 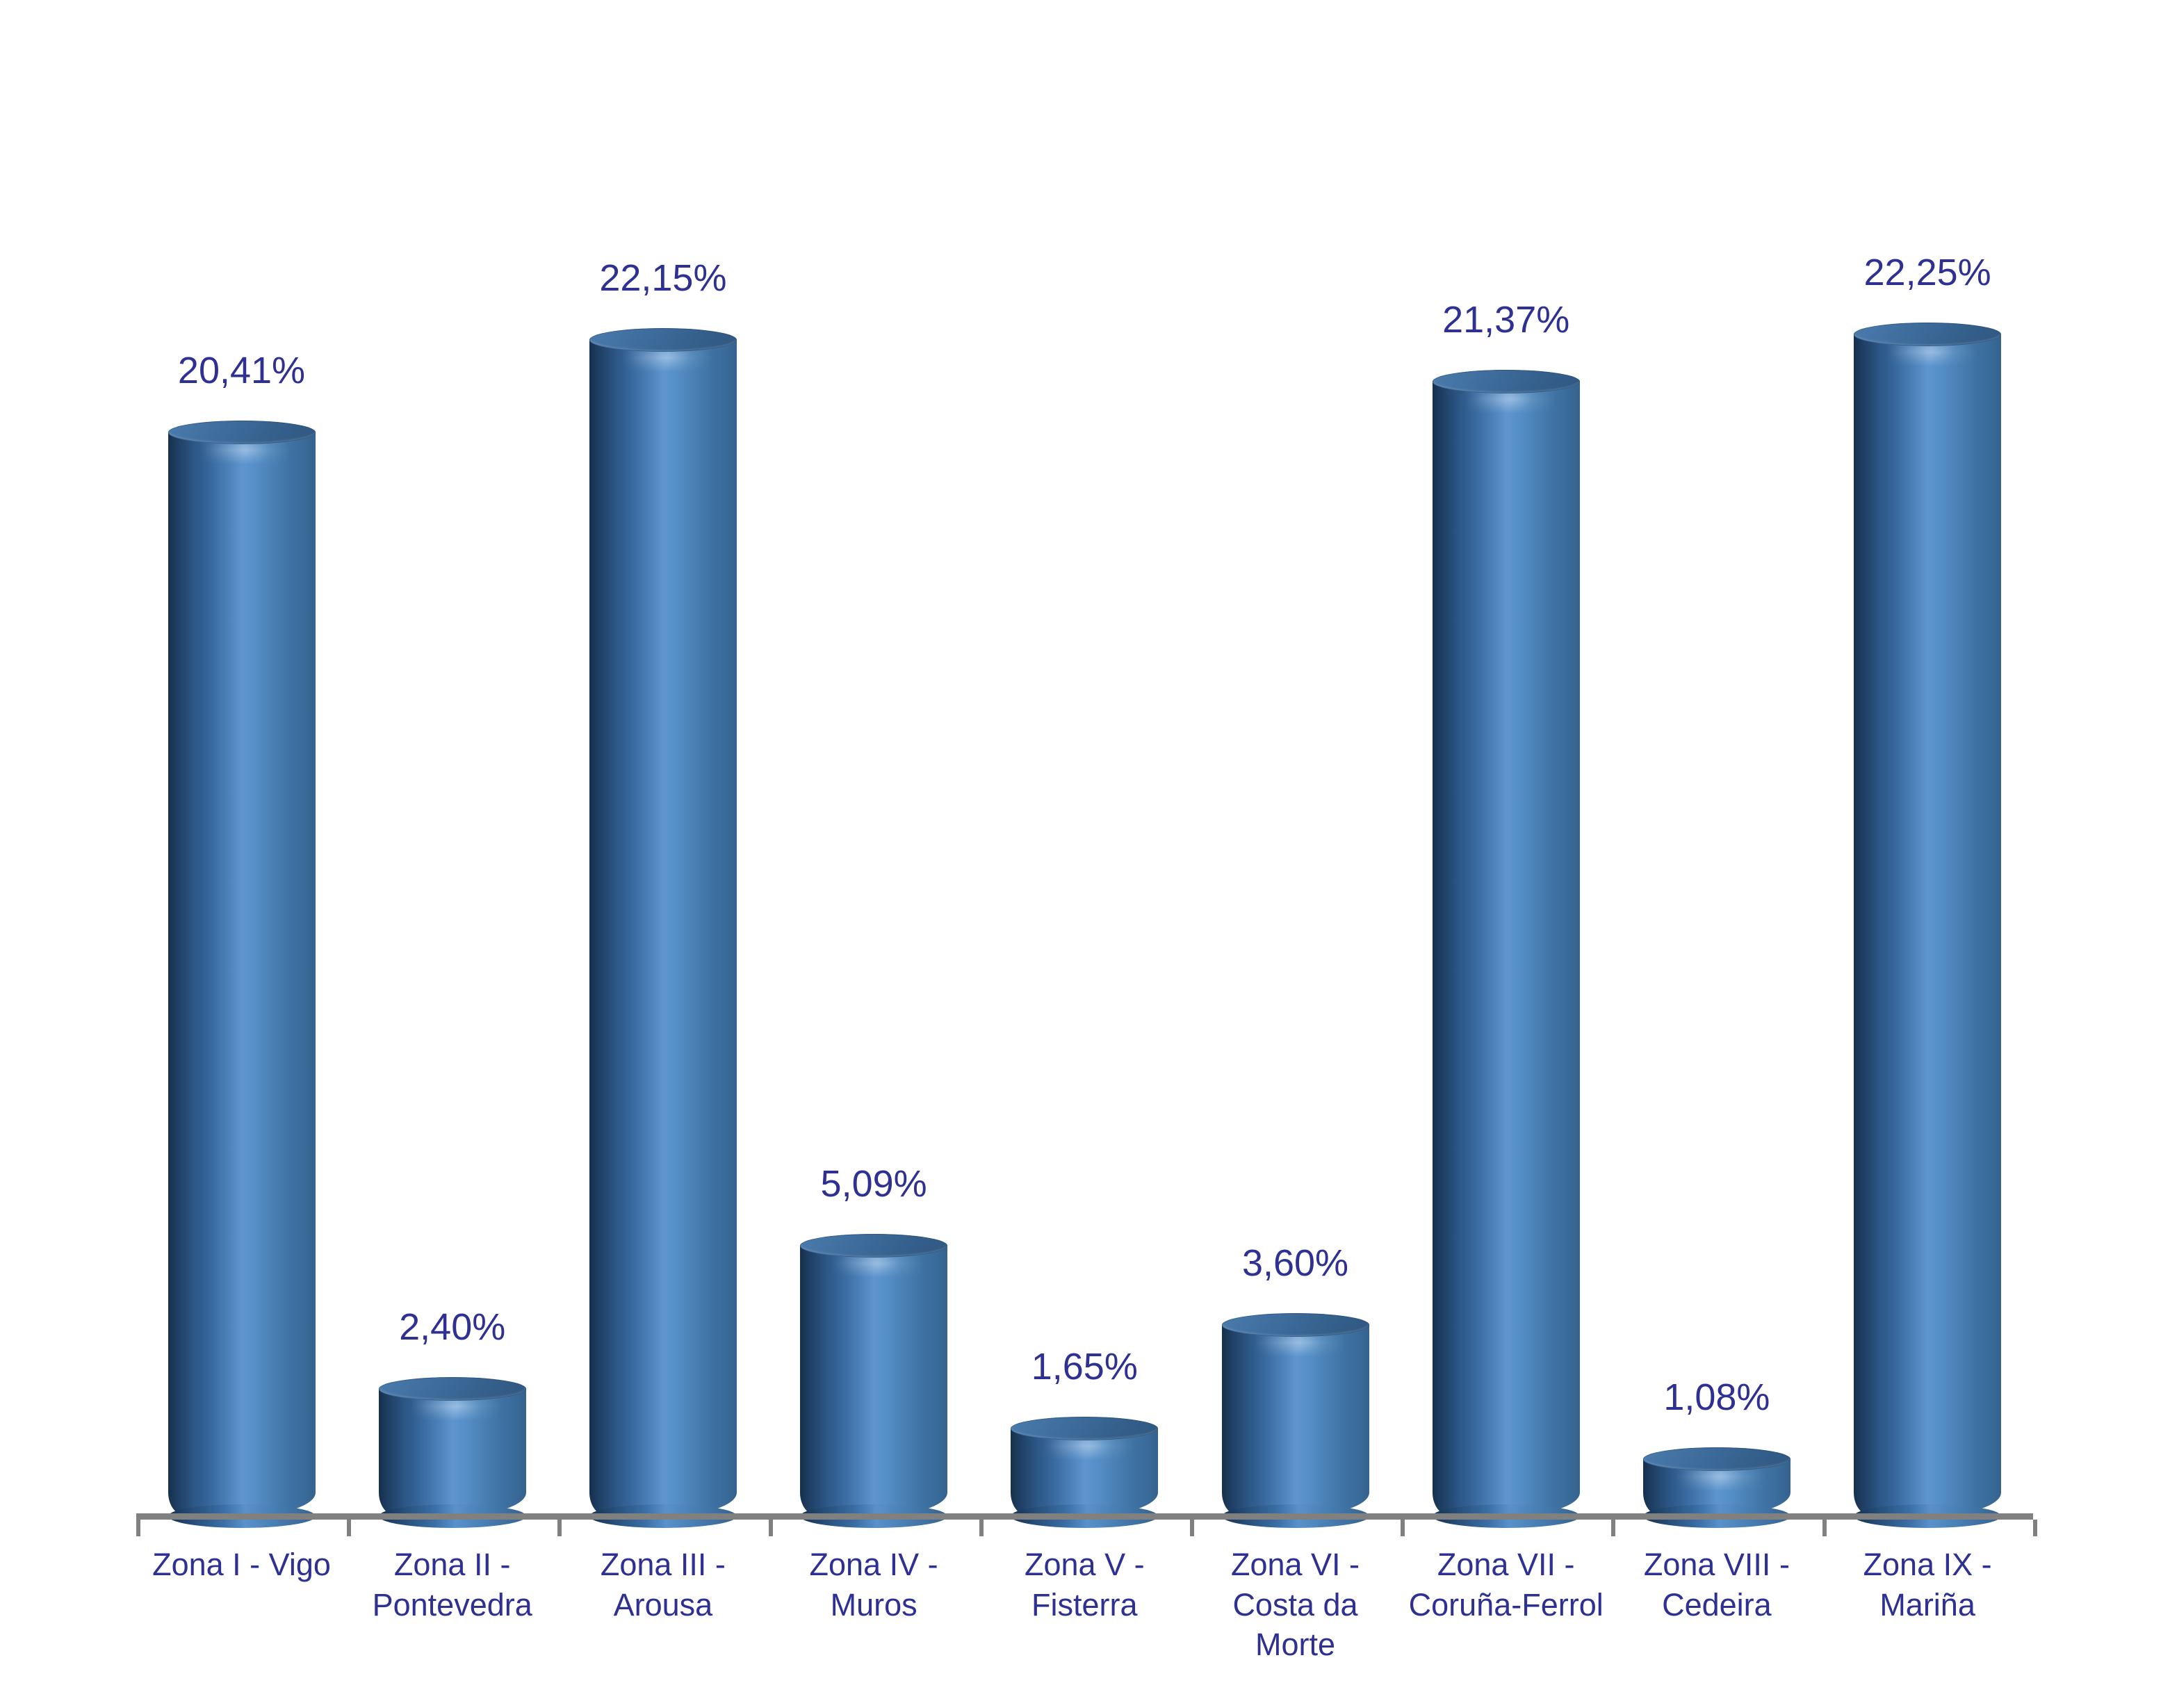 I want to click on category-label: Zona I - Vigo, so click(x=241, y=1565).